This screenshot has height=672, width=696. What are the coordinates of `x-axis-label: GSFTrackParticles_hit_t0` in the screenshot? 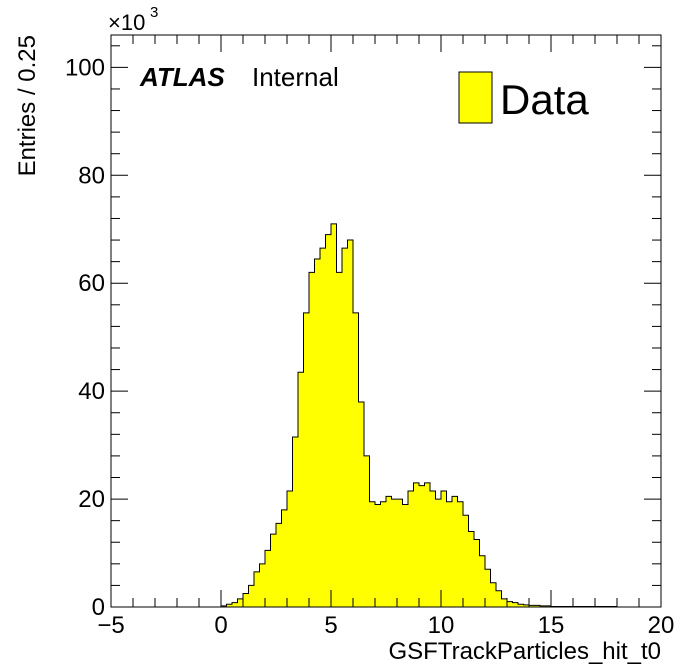 It's located at (524, 651).